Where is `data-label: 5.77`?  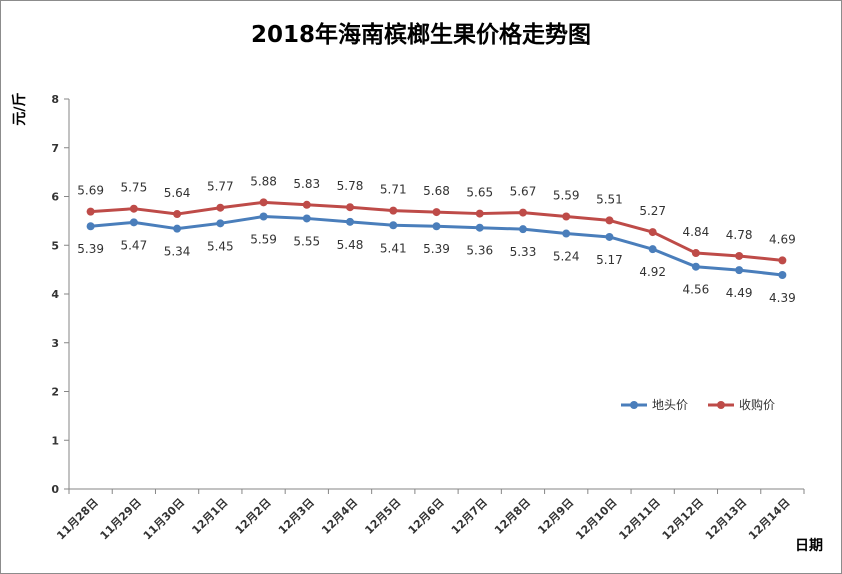 data-label: 5.77 is located at coordinates (220, 187).